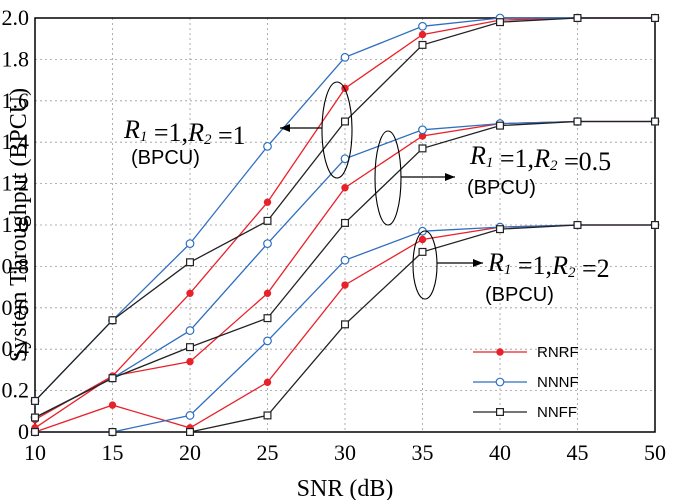 This screenshot has height=500, width=683. What do you see at coordinates (16, 100) in the screenshot?
I see `y-tick-label: 1.6` at bounding box center [16, 100].